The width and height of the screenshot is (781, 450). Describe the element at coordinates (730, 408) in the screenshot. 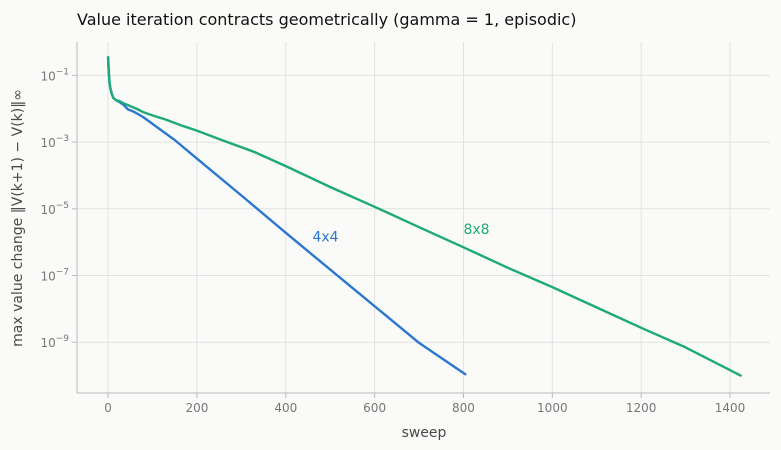

I see `x-tick-label: 1400` at that location.